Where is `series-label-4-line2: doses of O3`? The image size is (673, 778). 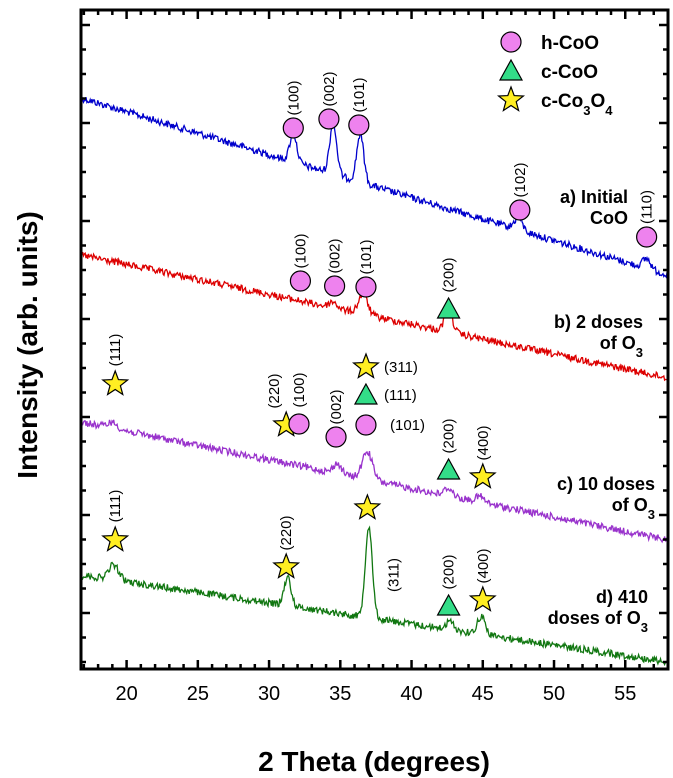 series-label-4-line2: doses of O3 is located at coordinates (598, 621).